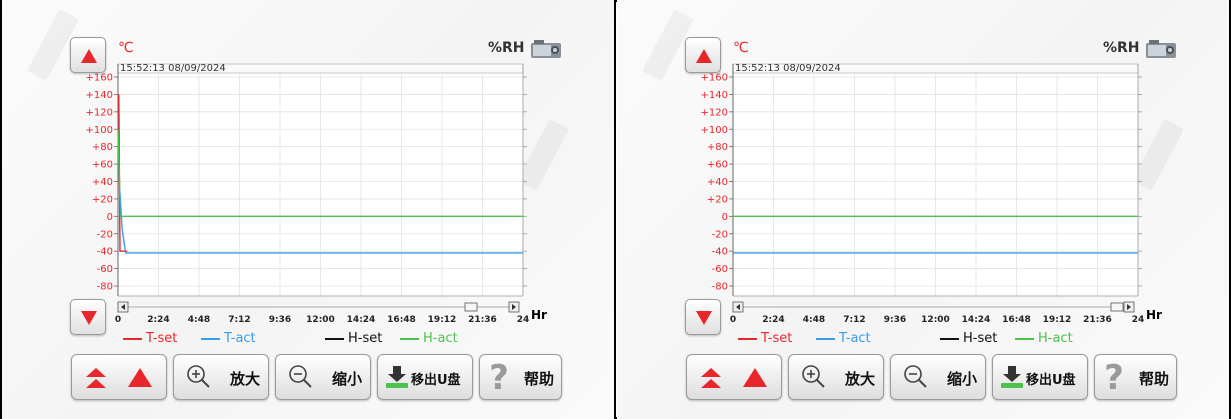 This screenshot has height=419, width=1231. I want to click on x-unit-label: Hr, so click(1154, 315).